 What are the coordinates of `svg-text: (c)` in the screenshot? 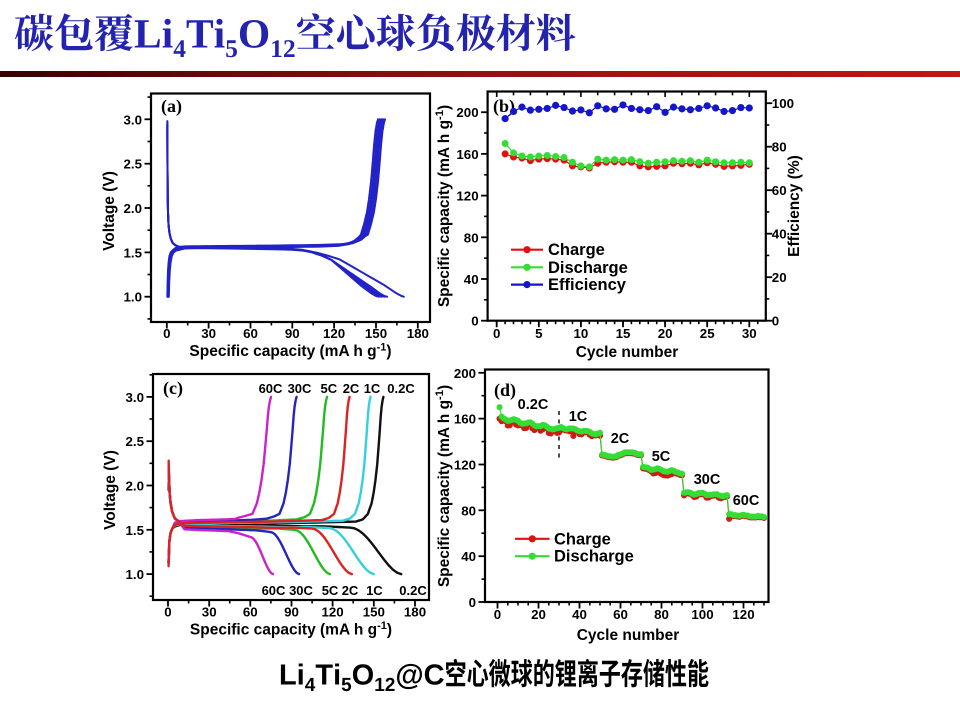 It's located at (173, 388).